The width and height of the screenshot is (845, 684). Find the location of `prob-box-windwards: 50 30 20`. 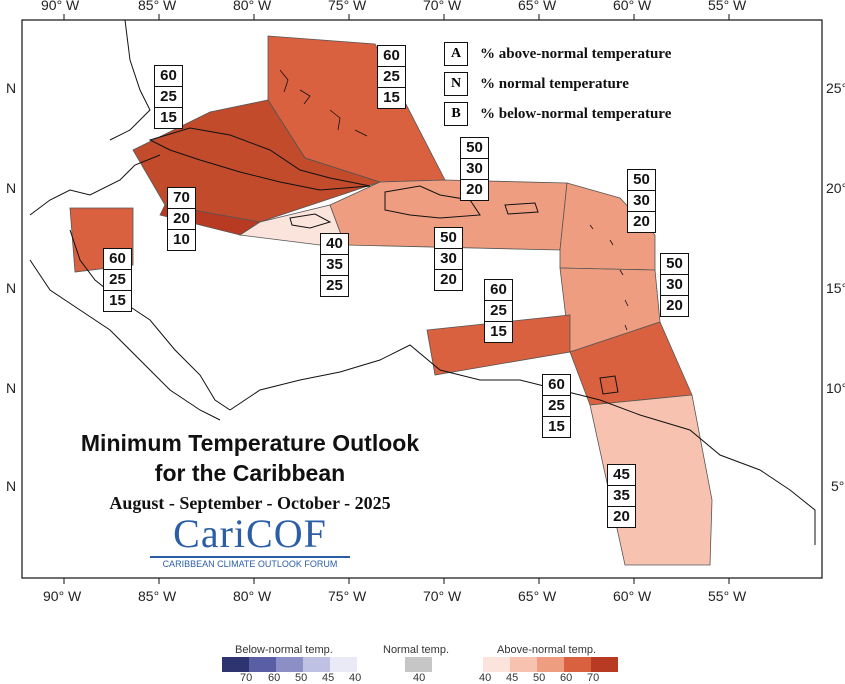

prob-box-windwards: 50 30 20 is located at coordinates (674, 285).